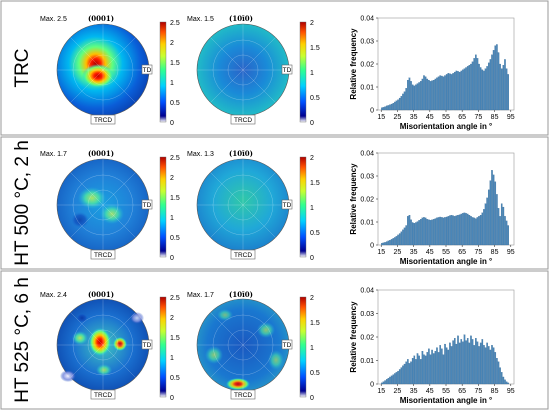 The image size is (550, 411). I want to click on svg-text: 0, so click(172, 123).